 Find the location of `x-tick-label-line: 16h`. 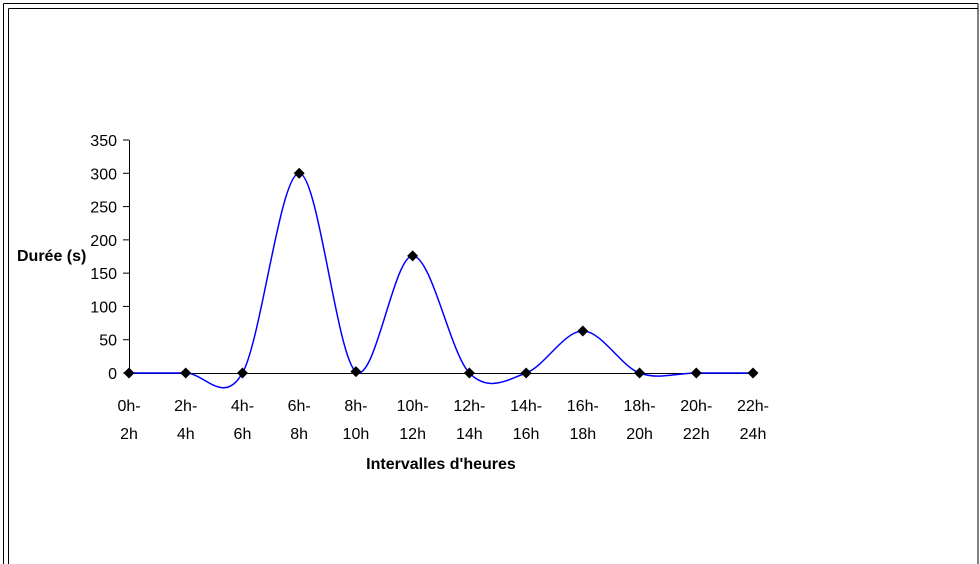

x-tick-label-line: 16h is located at coordinates (526, 434).